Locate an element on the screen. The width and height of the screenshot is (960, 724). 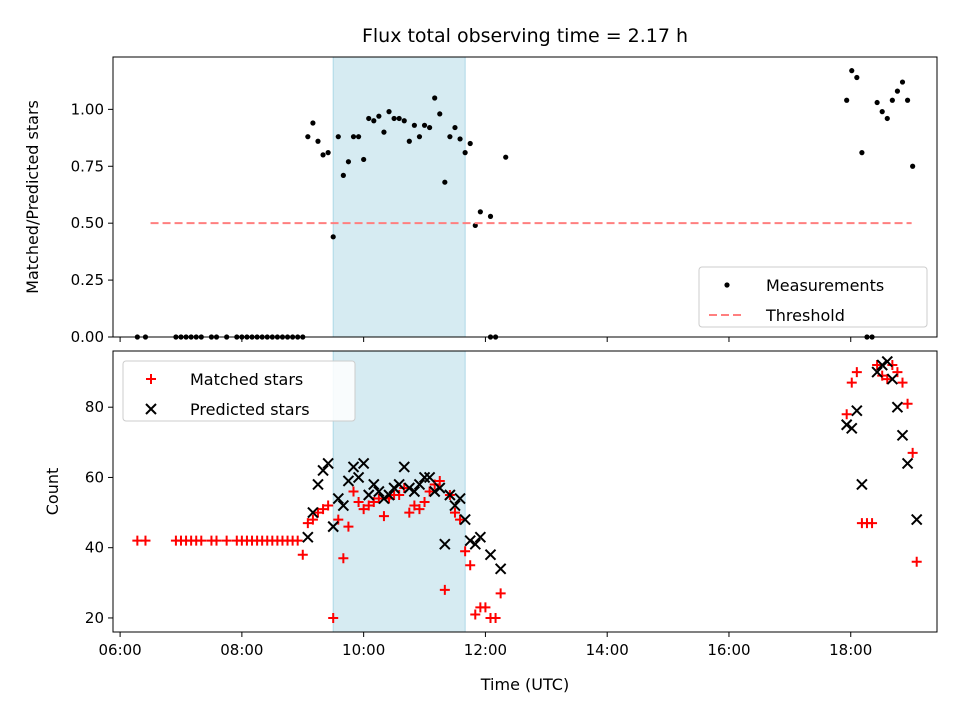
y-axis-label: Count is located at coordinates (52, 492).